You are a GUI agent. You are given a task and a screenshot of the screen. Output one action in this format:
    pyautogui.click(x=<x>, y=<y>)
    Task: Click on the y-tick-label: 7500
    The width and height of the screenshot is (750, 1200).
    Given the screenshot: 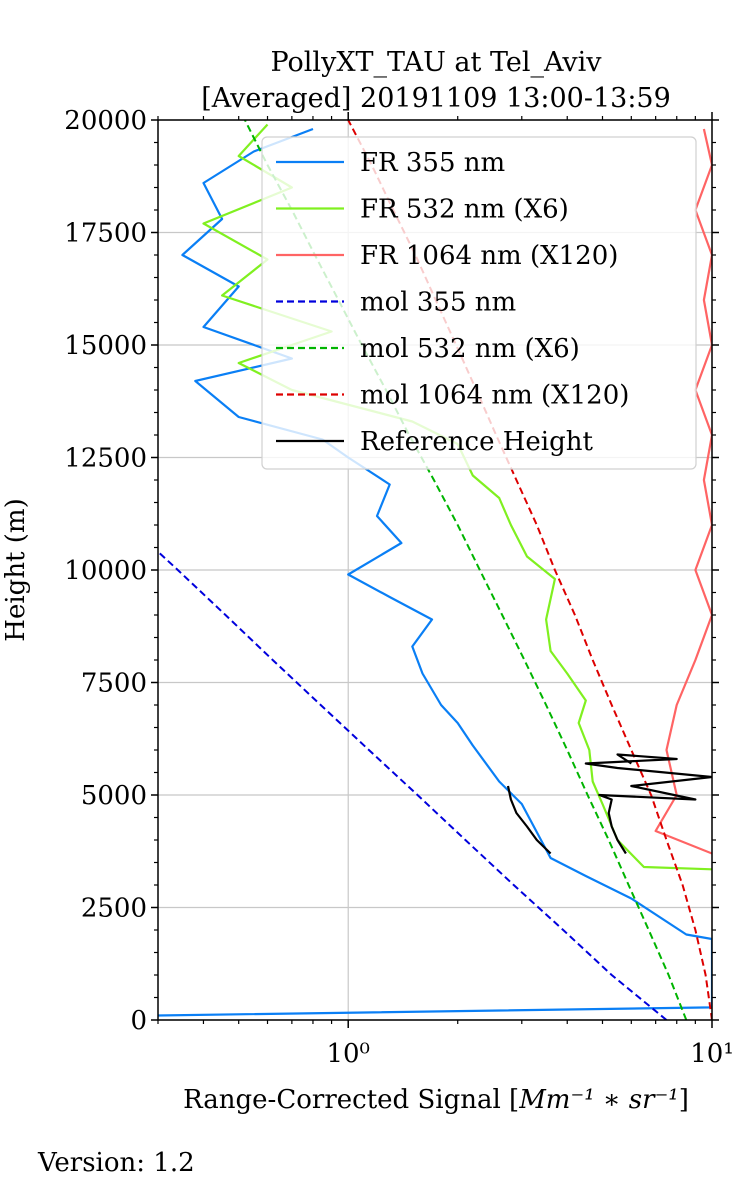 What is the action you would take?
    pyautogui.click(x=114, y=684)
    